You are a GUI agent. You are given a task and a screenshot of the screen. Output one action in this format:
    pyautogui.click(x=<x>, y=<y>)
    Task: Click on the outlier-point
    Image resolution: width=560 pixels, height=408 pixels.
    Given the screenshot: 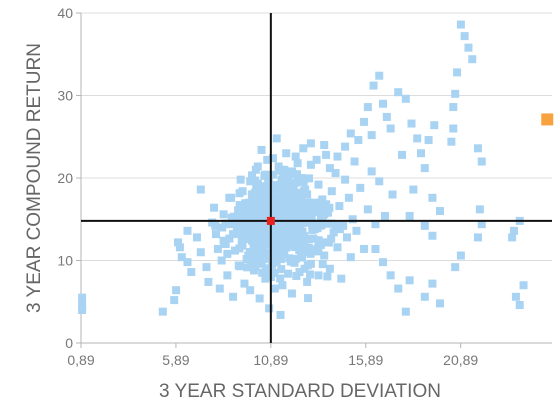 What is the action you would take?
    pyautogui.click(x=547, y=119)
    